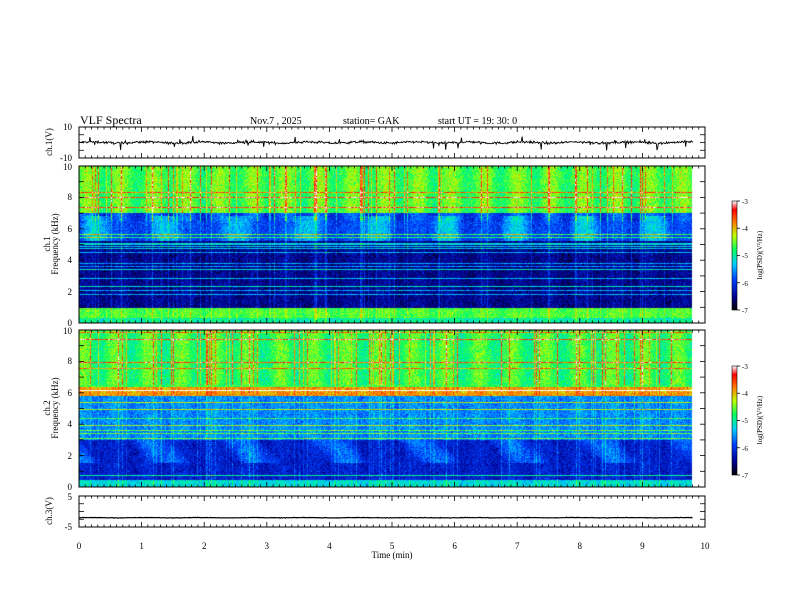  Describe the element at coordinates (69, 527) in the screenshot. I see `ch3-ytick-bottom: -5` at that location.